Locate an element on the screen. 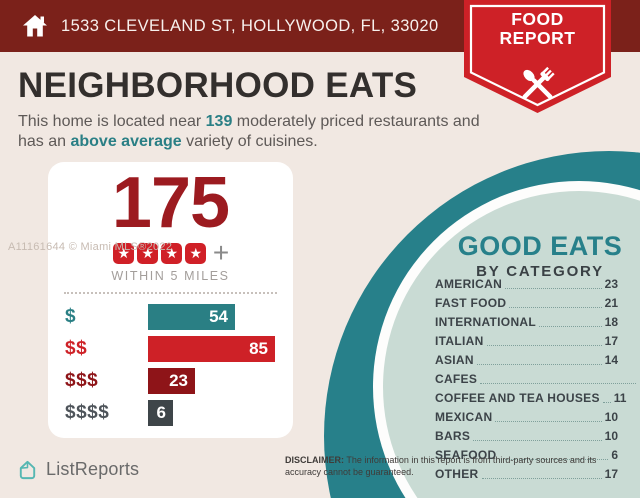 The width and height of the screenshot is (640, 498). star-rating: ★ ★ ★ ★ + is located at coordinates (170, 252).